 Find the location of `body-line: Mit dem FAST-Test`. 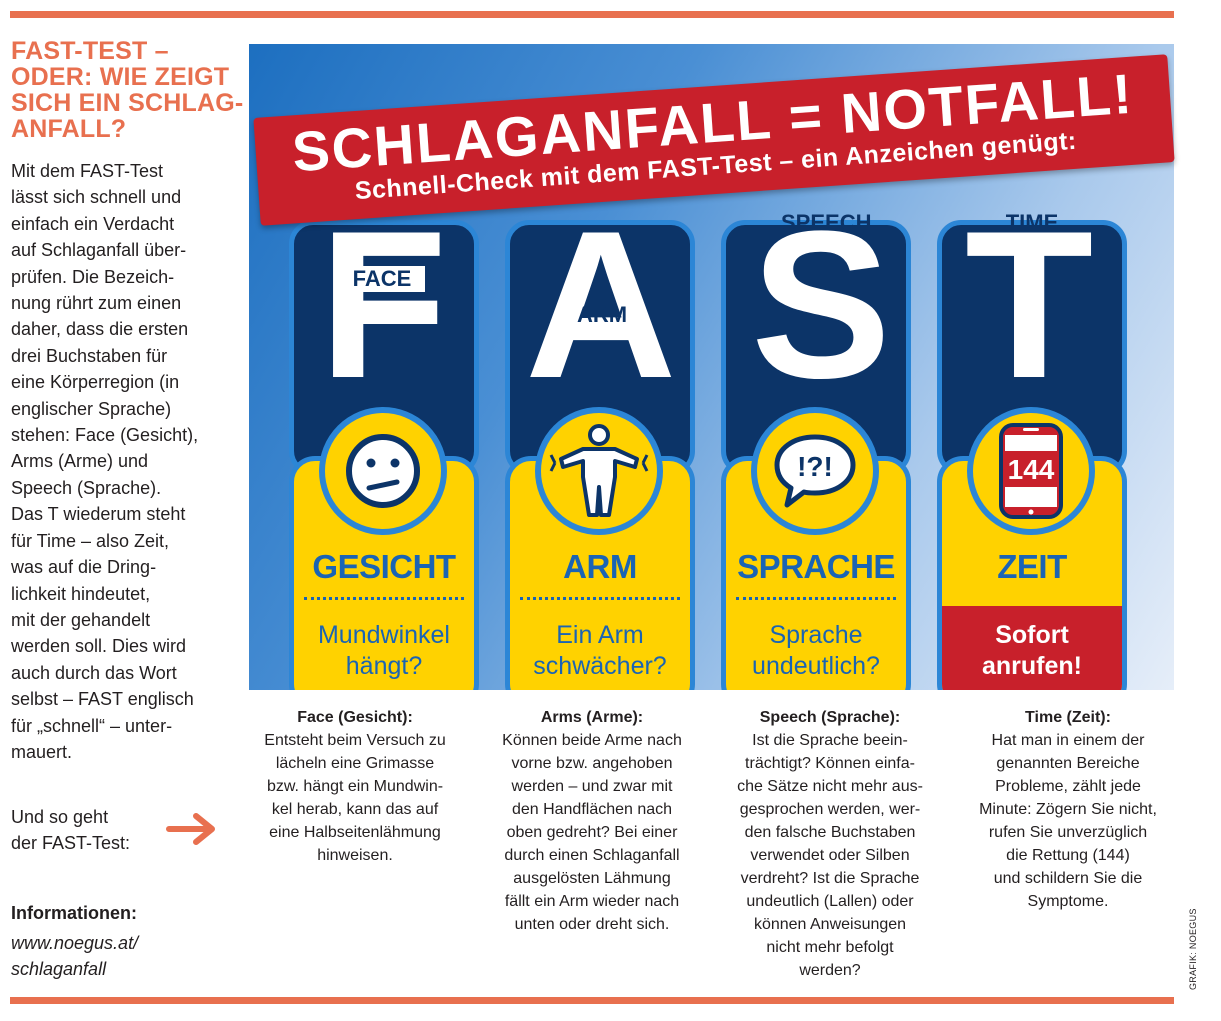

body-line: Mit dem FAST-Test is located at coordinates (87, 171).